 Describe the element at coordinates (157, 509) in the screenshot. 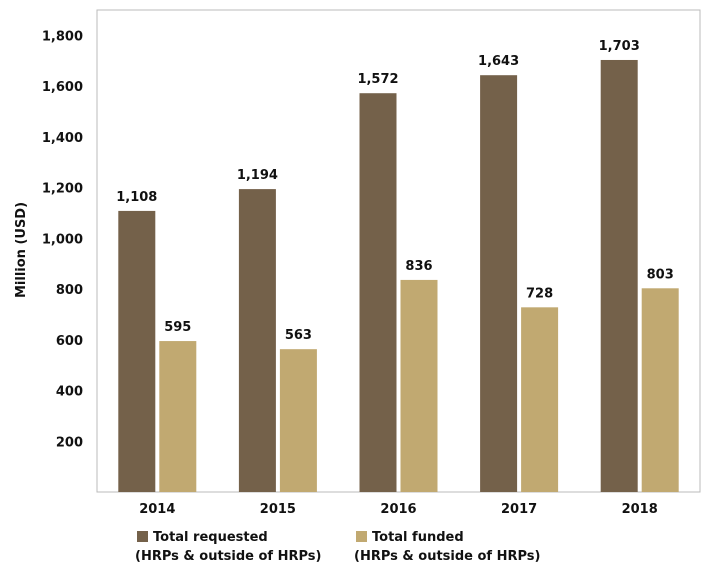

I see `x-tick-label: 2014` at that location.